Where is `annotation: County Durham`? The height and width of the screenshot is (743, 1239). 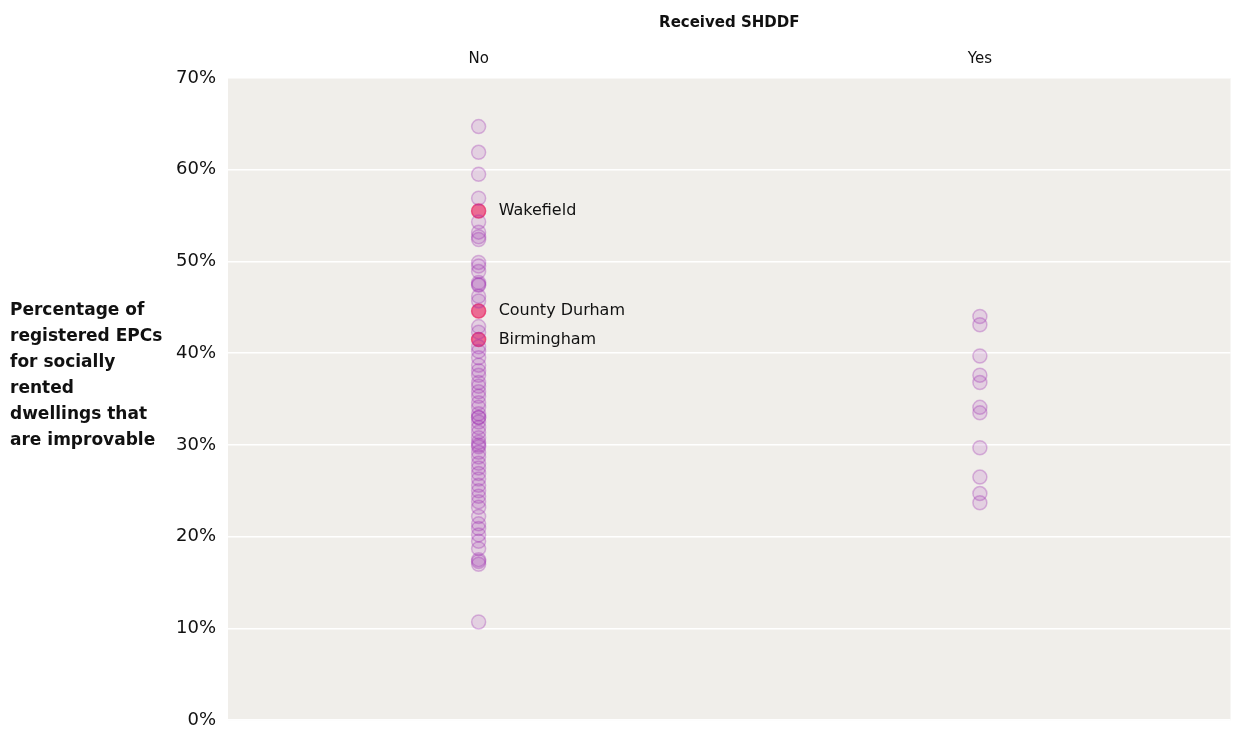 annotation: County Durham is located at coordinates (561, 310).